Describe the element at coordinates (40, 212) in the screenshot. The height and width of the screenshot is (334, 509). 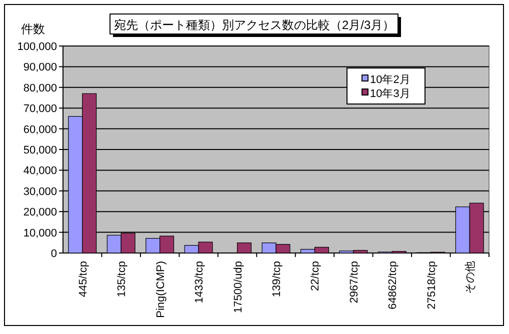
I see `y-tick-label: 20,000` at that location.